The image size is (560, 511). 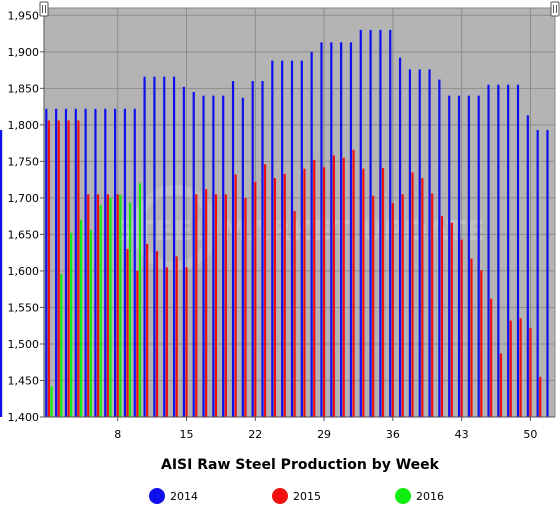 I want to click on x-tick-label: 50, so click(x=530, y=434).